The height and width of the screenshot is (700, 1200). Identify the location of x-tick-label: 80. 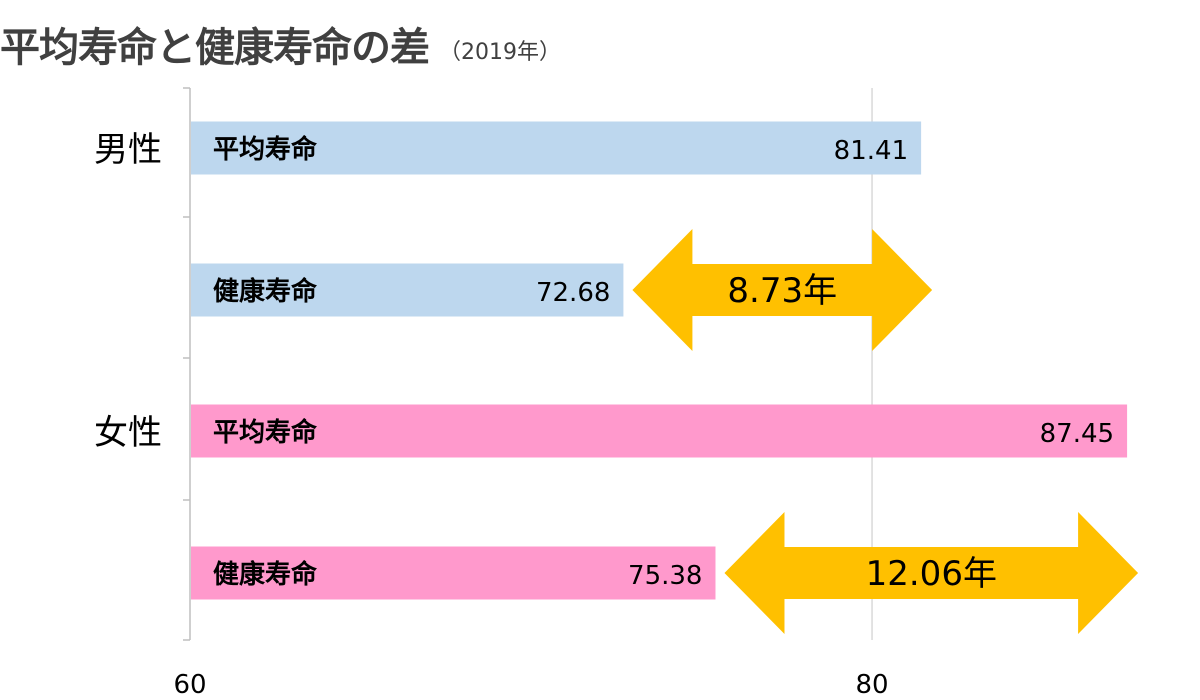
(871, 685).